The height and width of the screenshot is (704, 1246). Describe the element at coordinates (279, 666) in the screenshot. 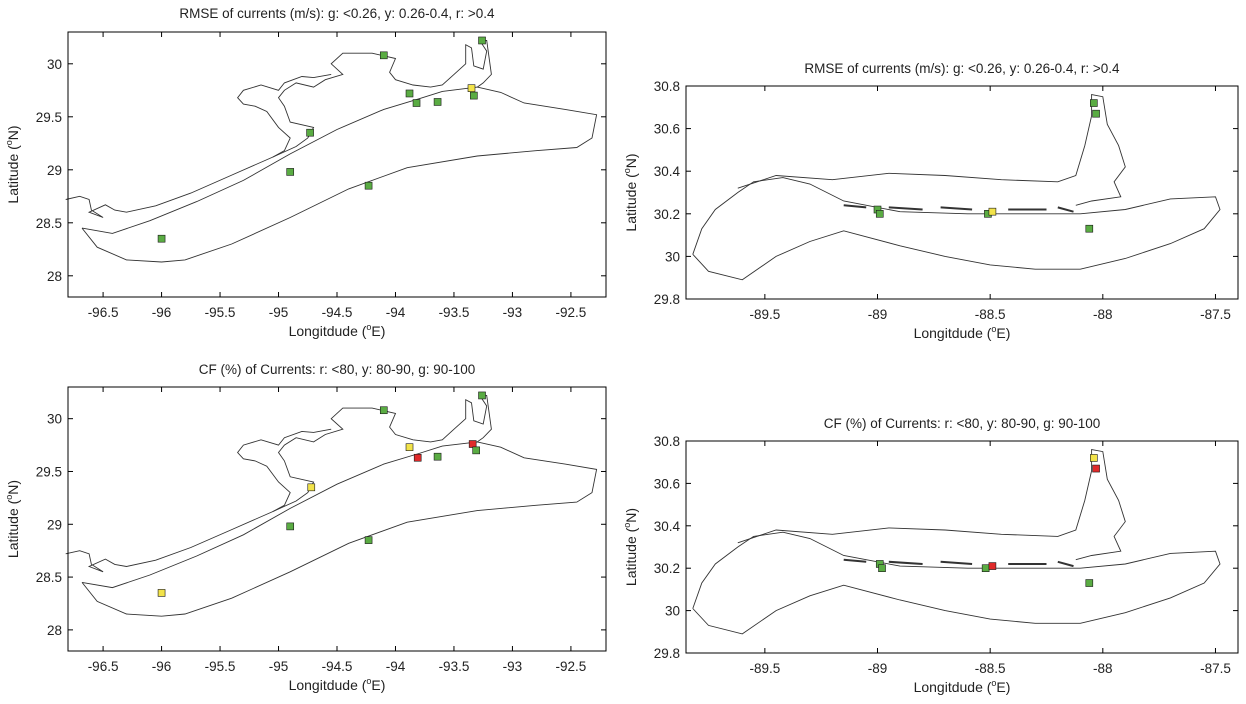

I see `x-tick-label: -95` at that location.